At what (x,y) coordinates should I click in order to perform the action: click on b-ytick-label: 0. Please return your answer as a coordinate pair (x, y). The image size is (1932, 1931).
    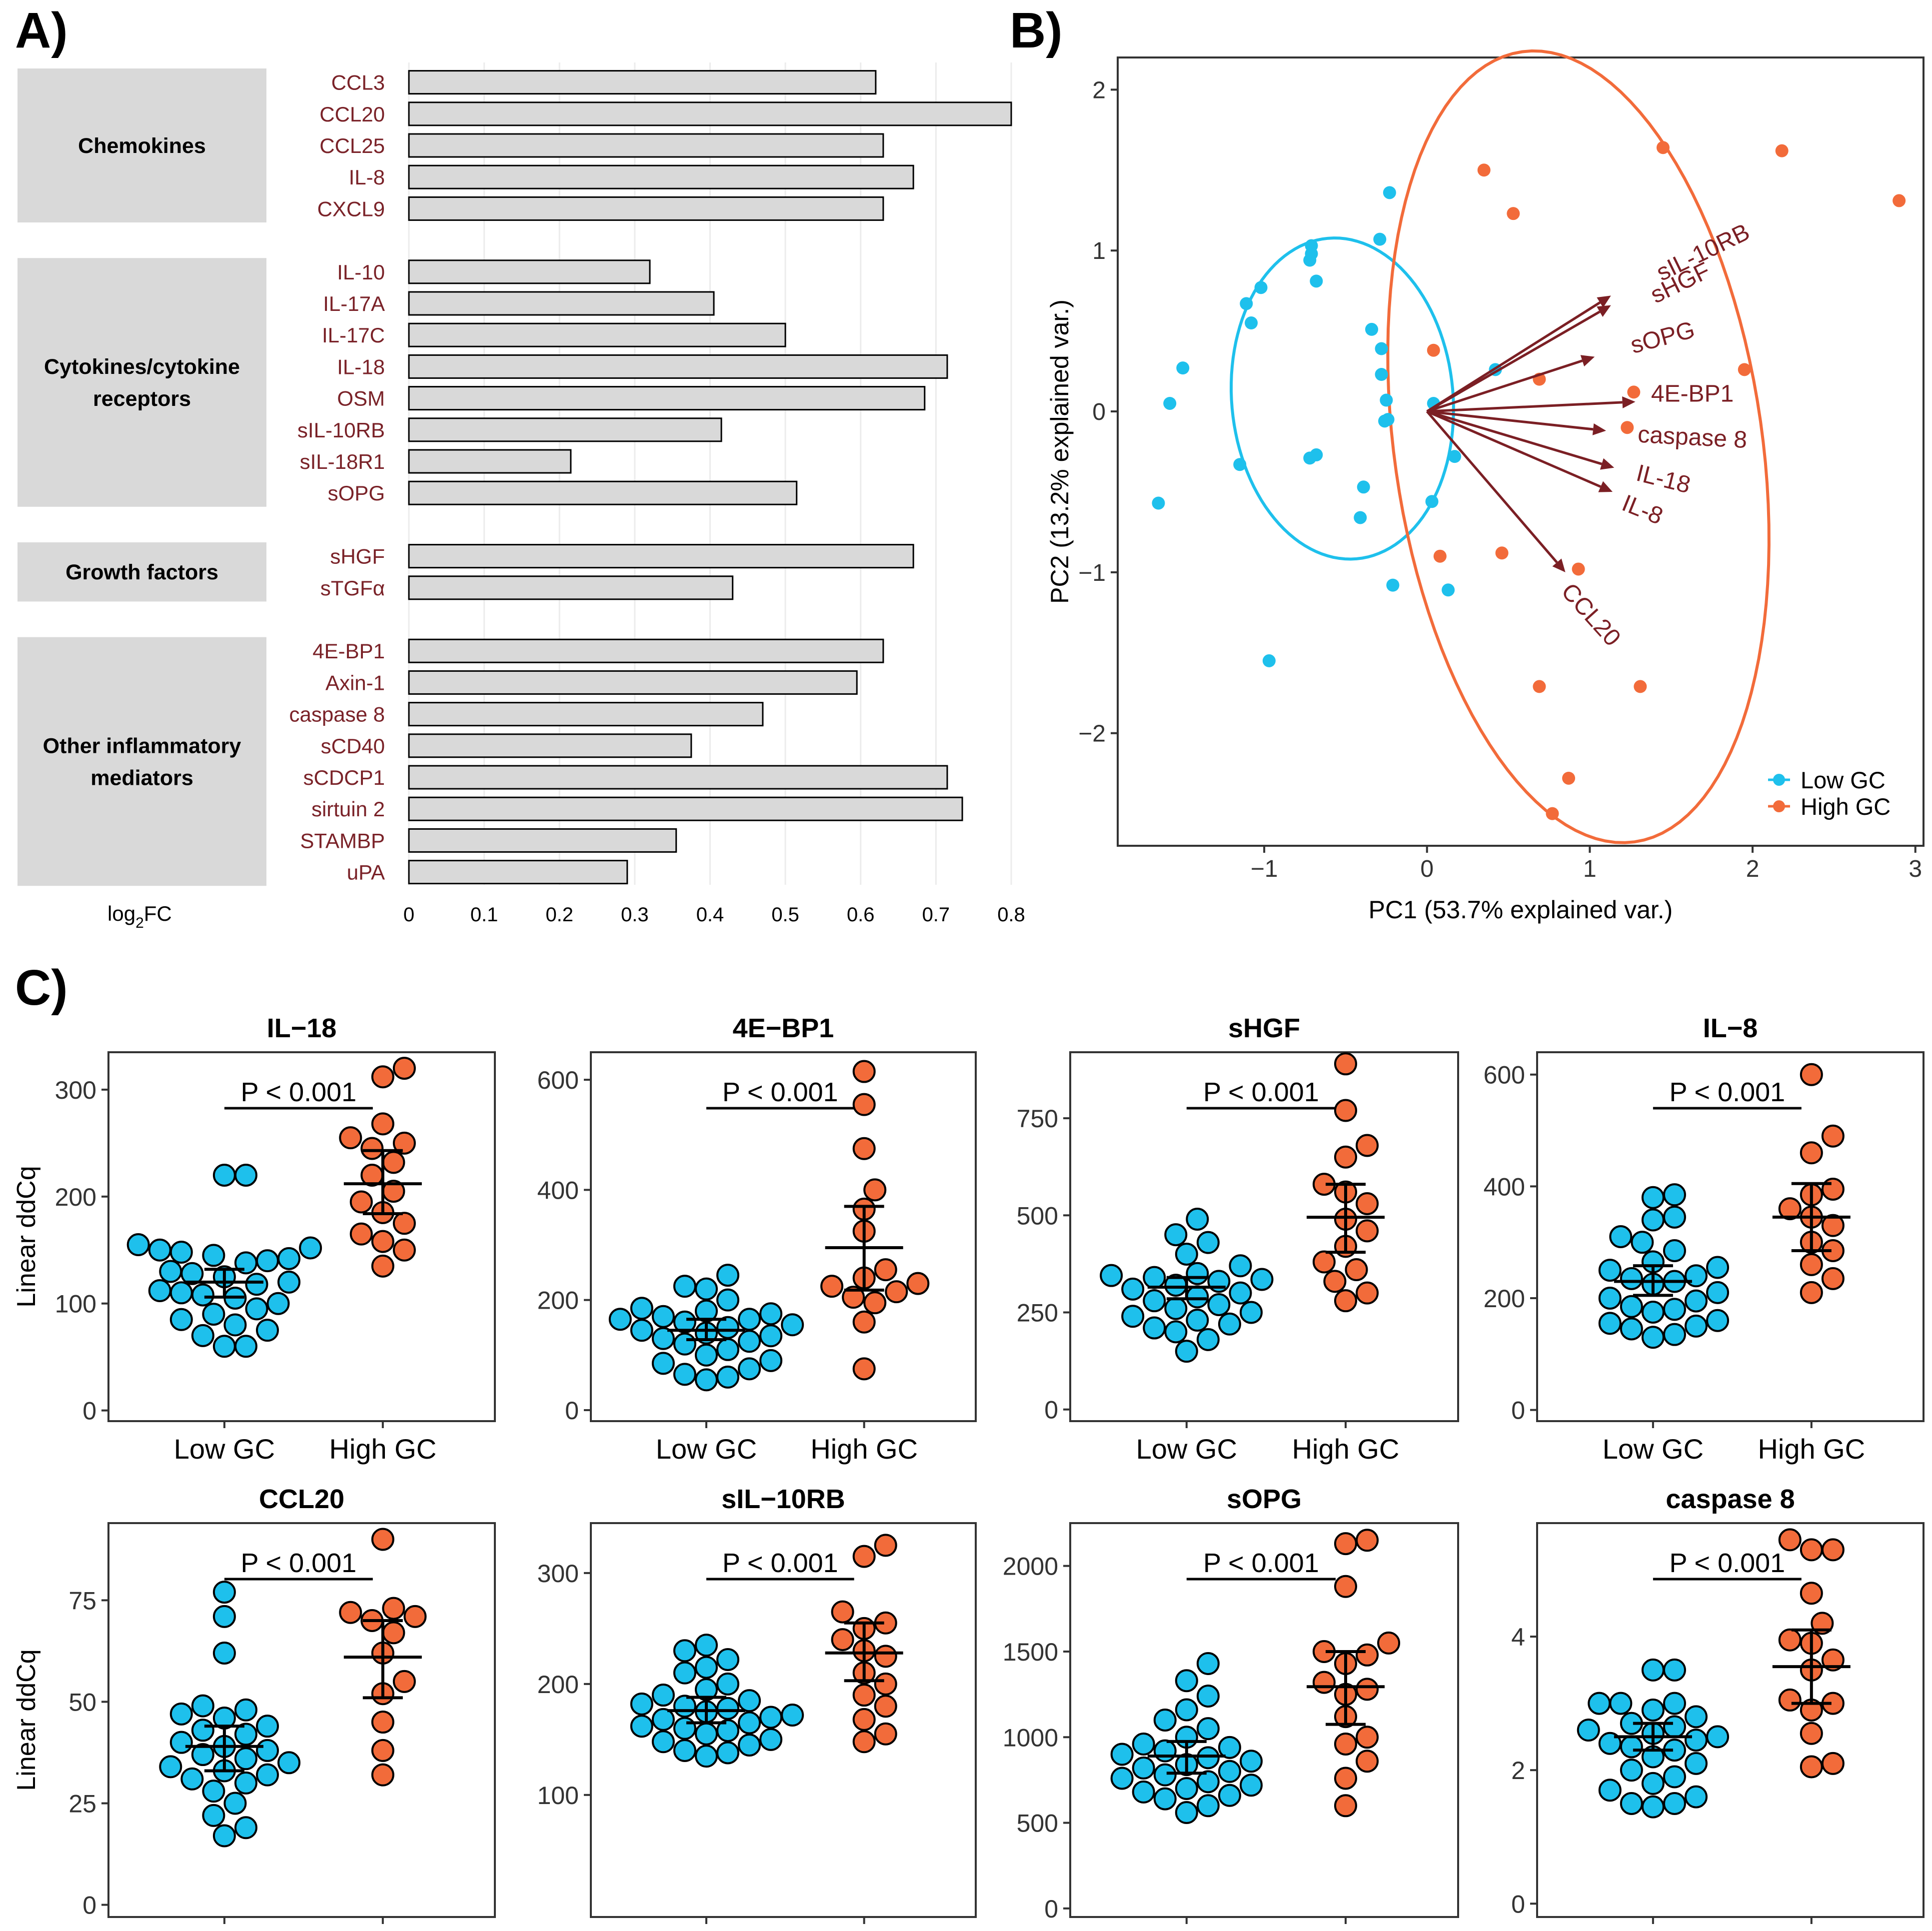
    Looking at the image, I should click on (1099, 412).